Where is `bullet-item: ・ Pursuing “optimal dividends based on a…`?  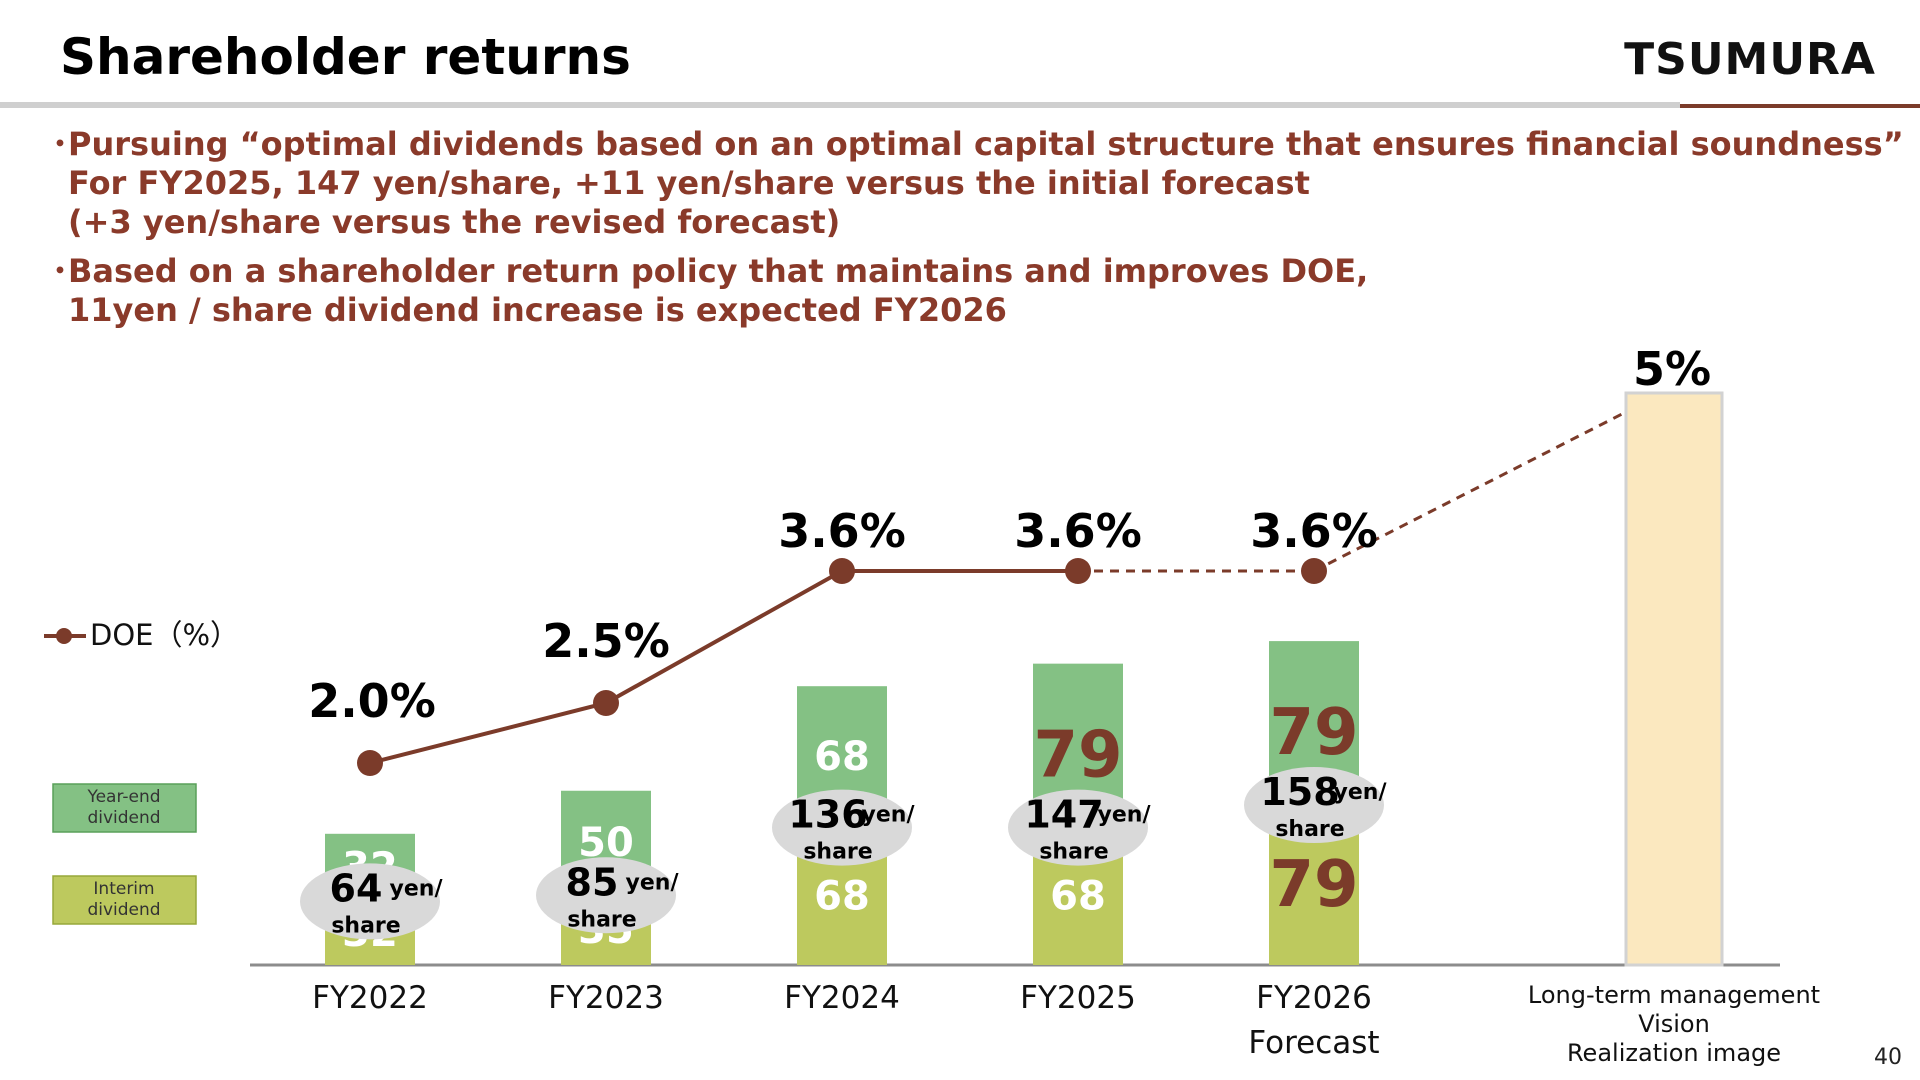 bullet-item: ・ Pursuing “optimal dividends based on a… is located at coordinates (974, 183).